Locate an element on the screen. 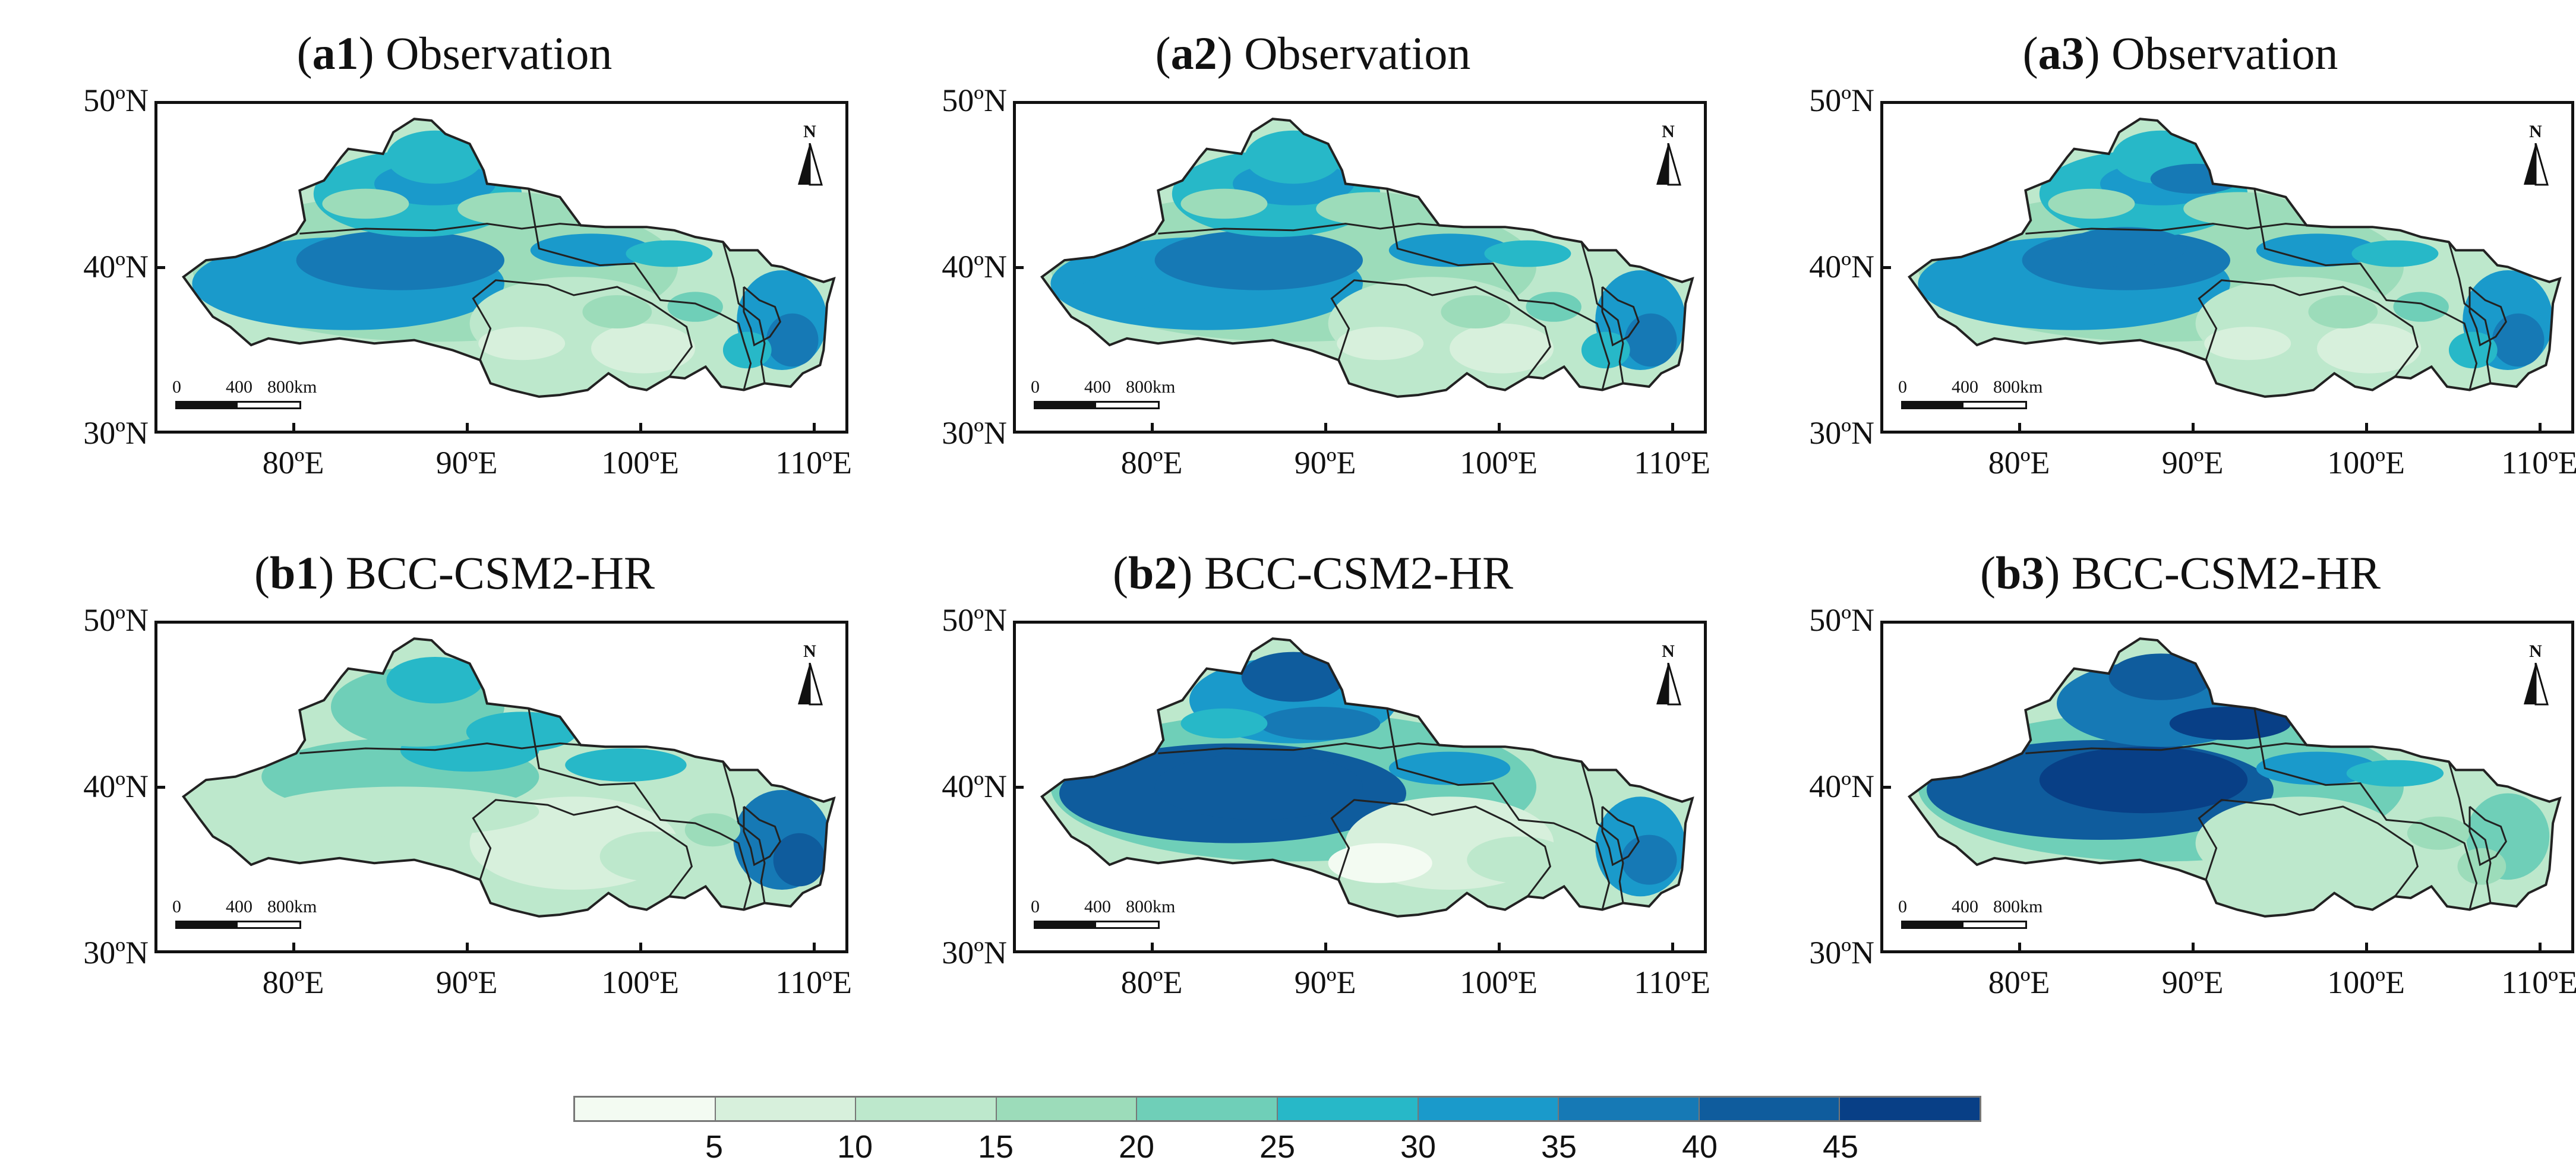  y-tick-label: 50ºN is located at coordinates (1841, 101).